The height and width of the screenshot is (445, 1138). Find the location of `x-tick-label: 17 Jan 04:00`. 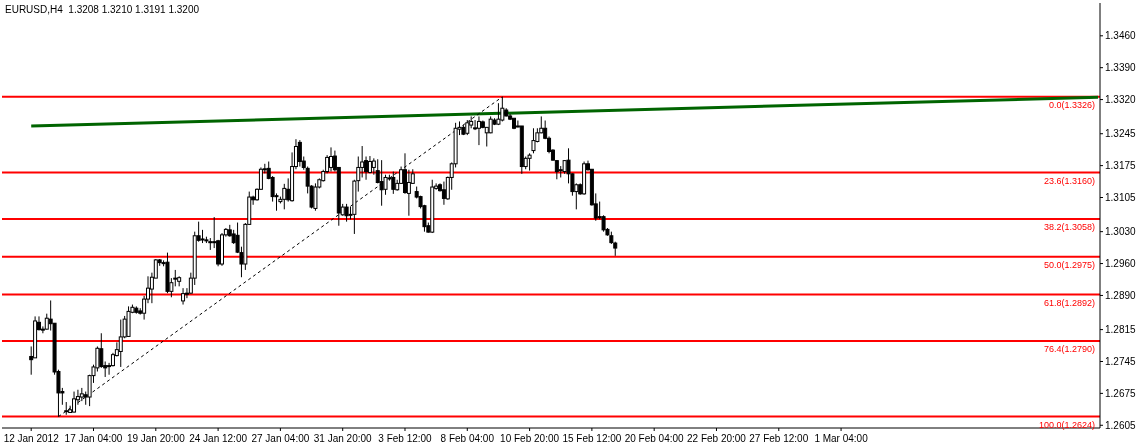

x-tick-label: 17 Jan 04:00 is located at coordinates (93, 438).